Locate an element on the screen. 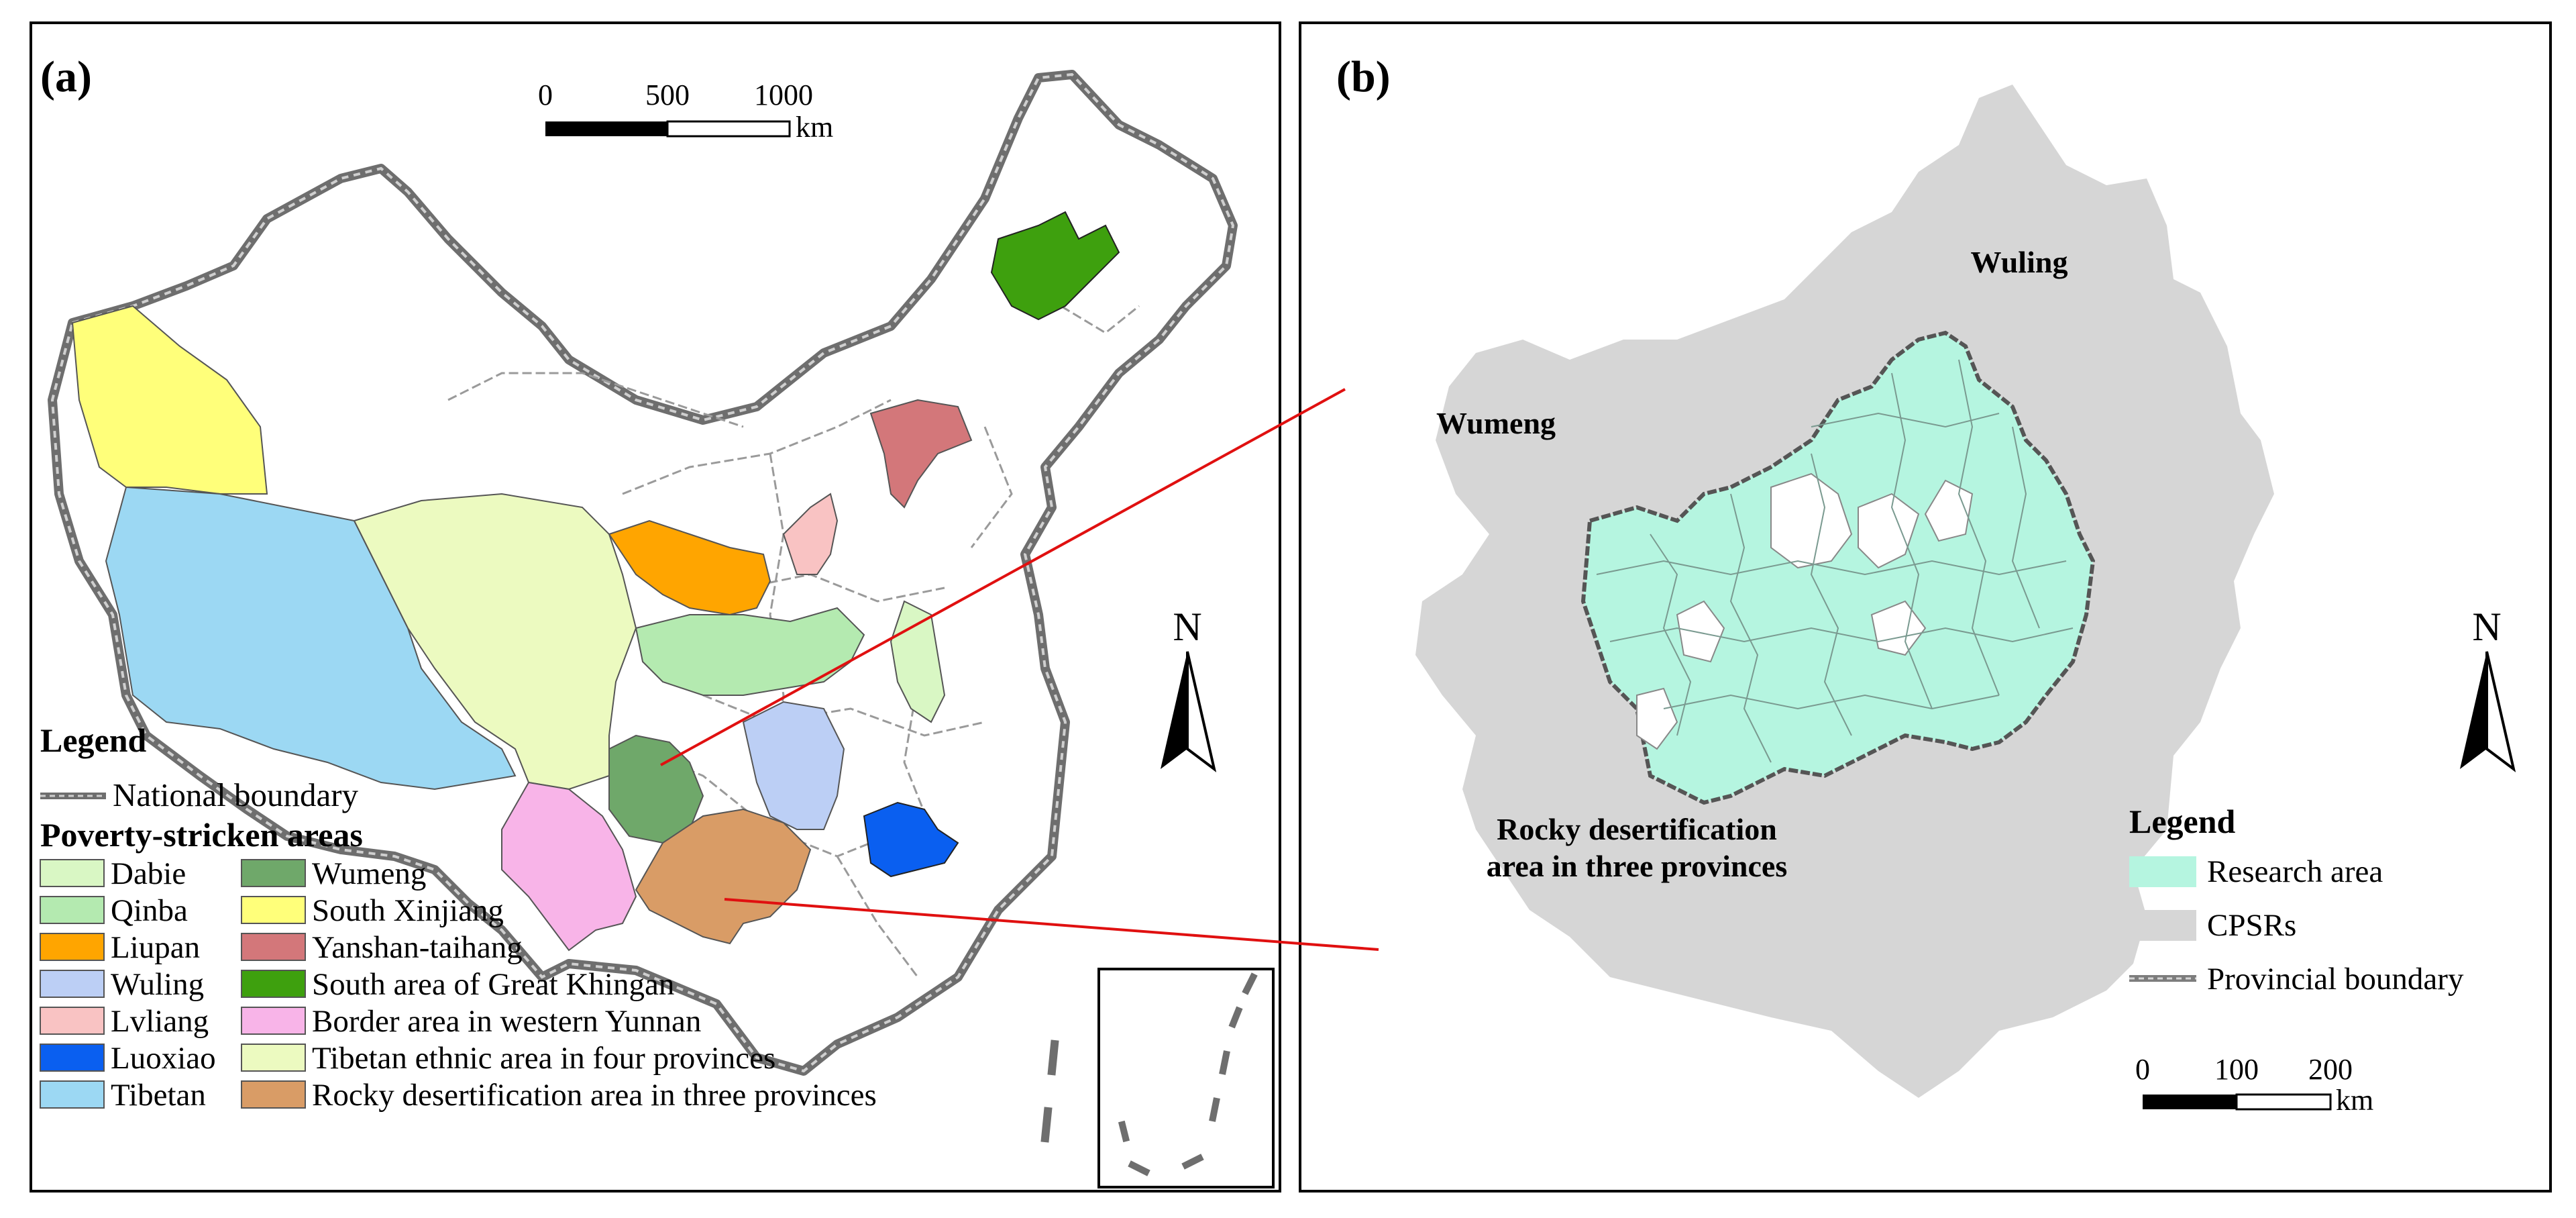 This screenshot has height=1218, width=2576. label-rocky-line1: Rocky desertification is located at coordinates (1637, 829).